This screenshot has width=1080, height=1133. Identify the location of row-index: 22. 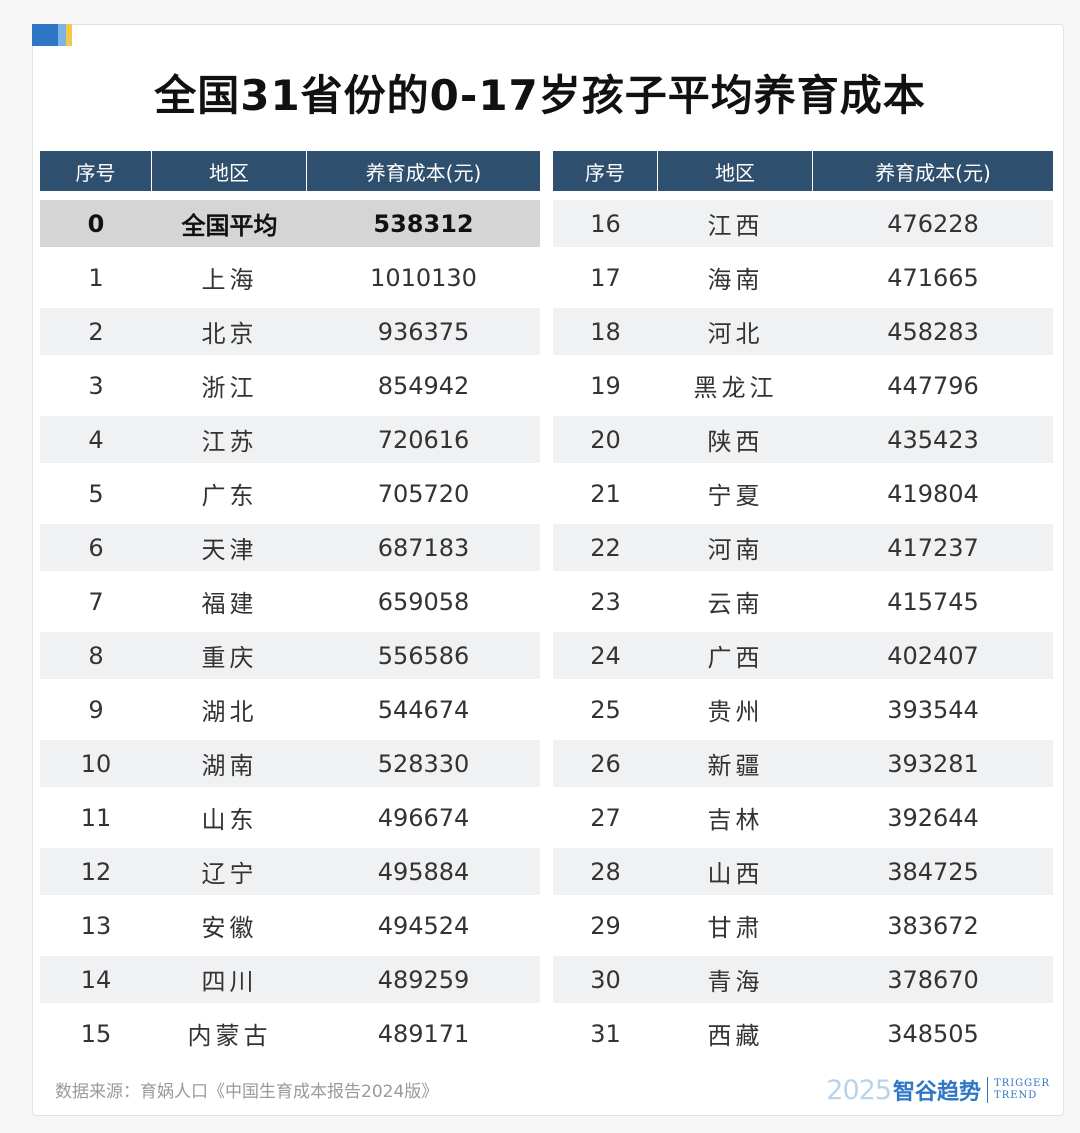
(605, 551).